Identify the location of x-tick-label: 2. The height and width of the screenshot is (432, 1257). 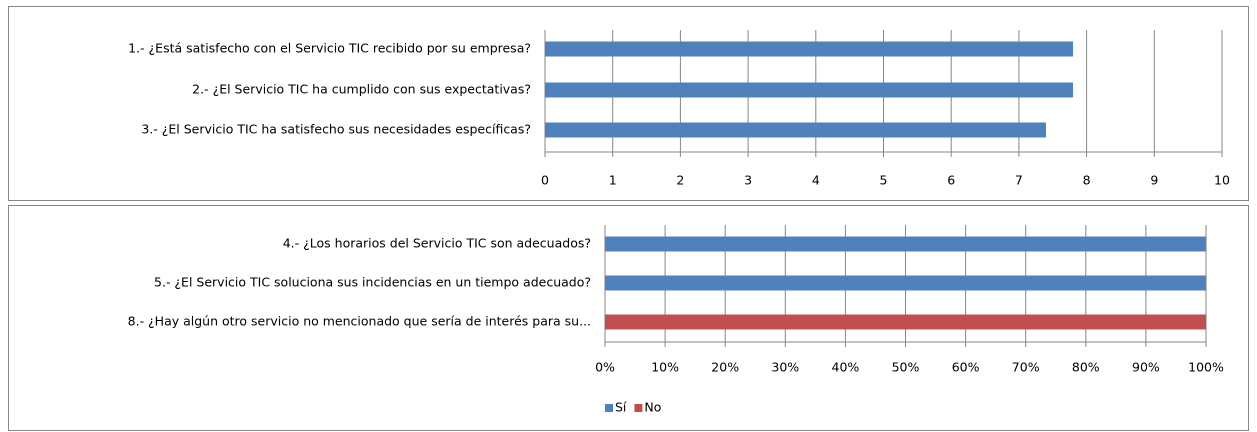
(680, 180).